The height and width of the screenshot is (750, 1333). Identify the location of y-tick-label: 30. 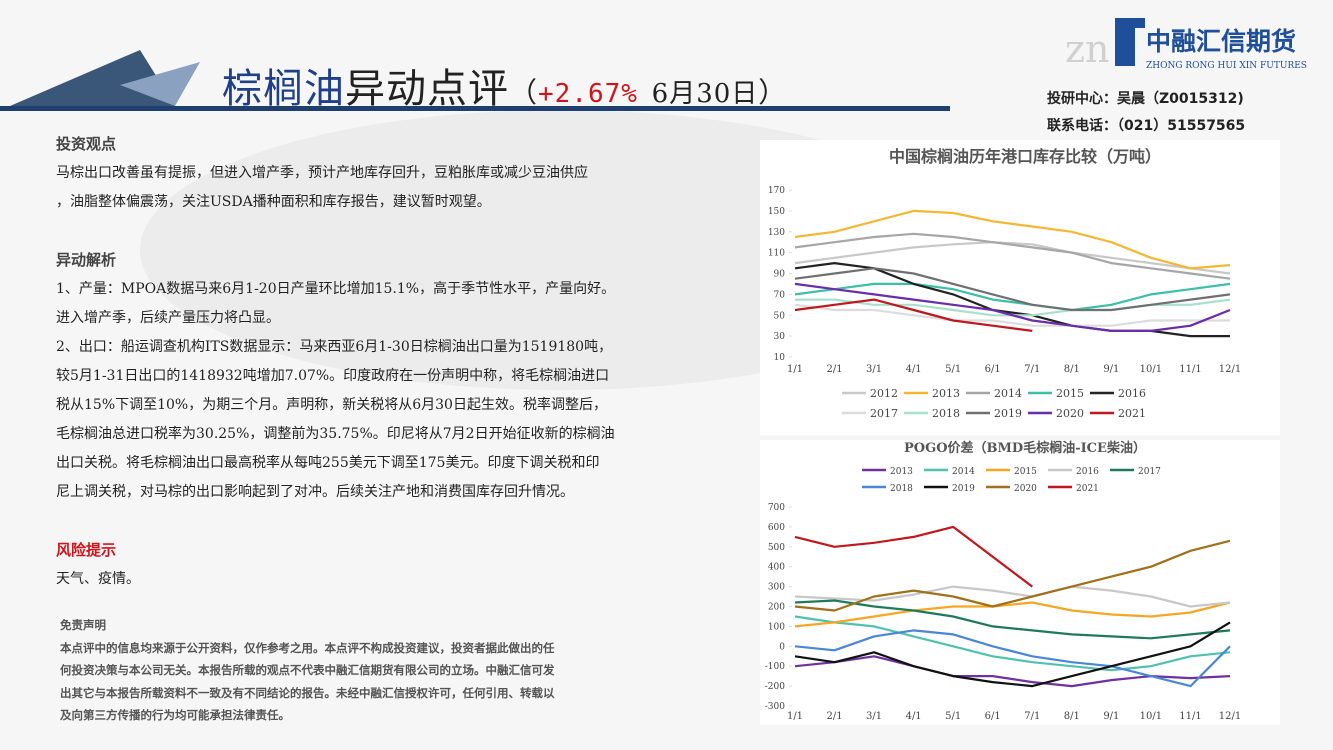
(780, 337).